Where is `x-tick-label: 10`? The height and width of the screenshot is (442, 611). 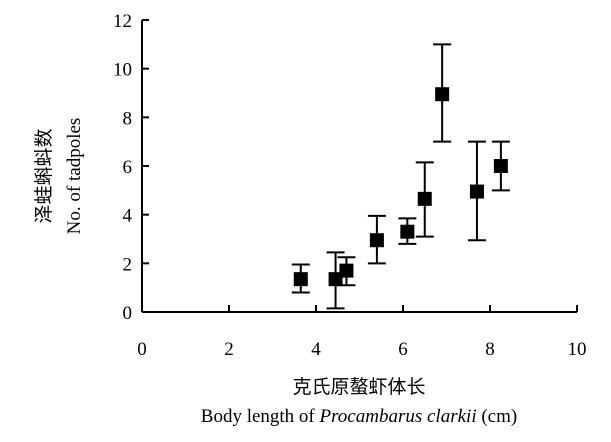 x-tick-label: 10 is located at coordinates (577, 349).